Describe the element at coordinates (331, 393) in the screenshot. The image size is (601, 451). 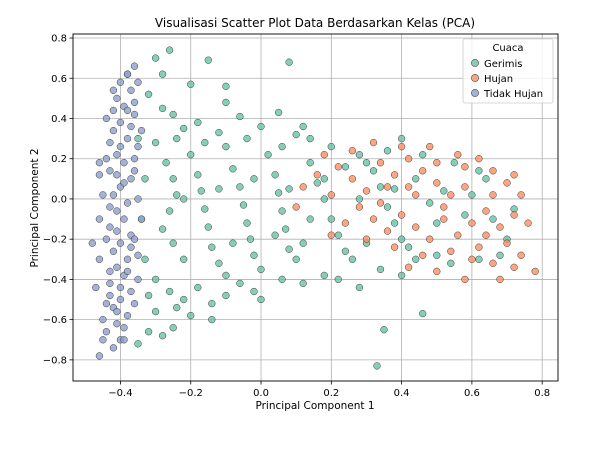
I see `x-tick-label: 0.2` at that location.